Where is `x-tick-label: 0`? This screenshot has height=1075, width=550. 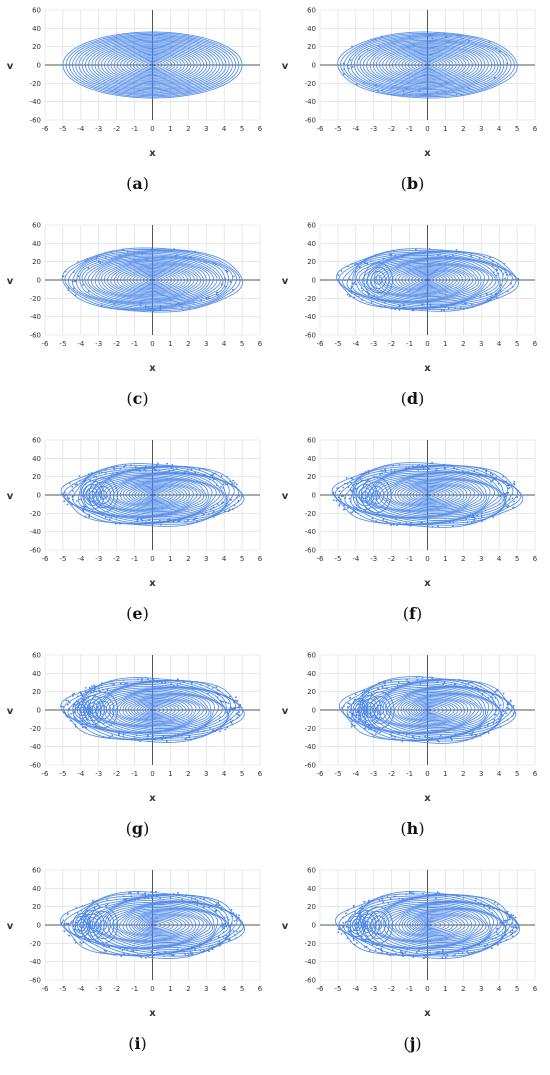 x-tick-label: 0 is located at coordinates (427, 559).